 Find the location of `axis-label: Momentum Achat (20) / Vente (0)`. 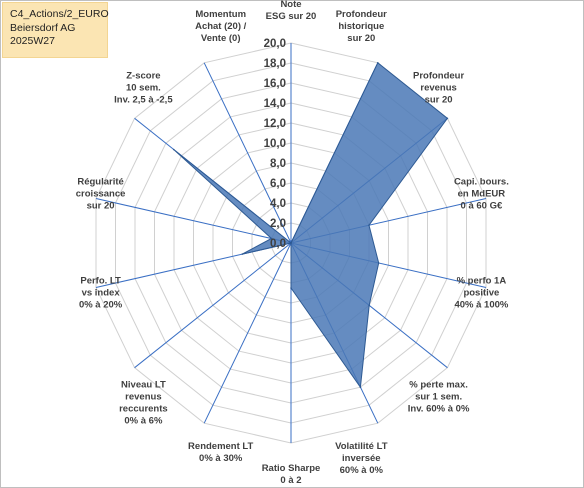

axis-label: Momentum Achat (20) / Vente (0) is located at coordinates (221, 26).